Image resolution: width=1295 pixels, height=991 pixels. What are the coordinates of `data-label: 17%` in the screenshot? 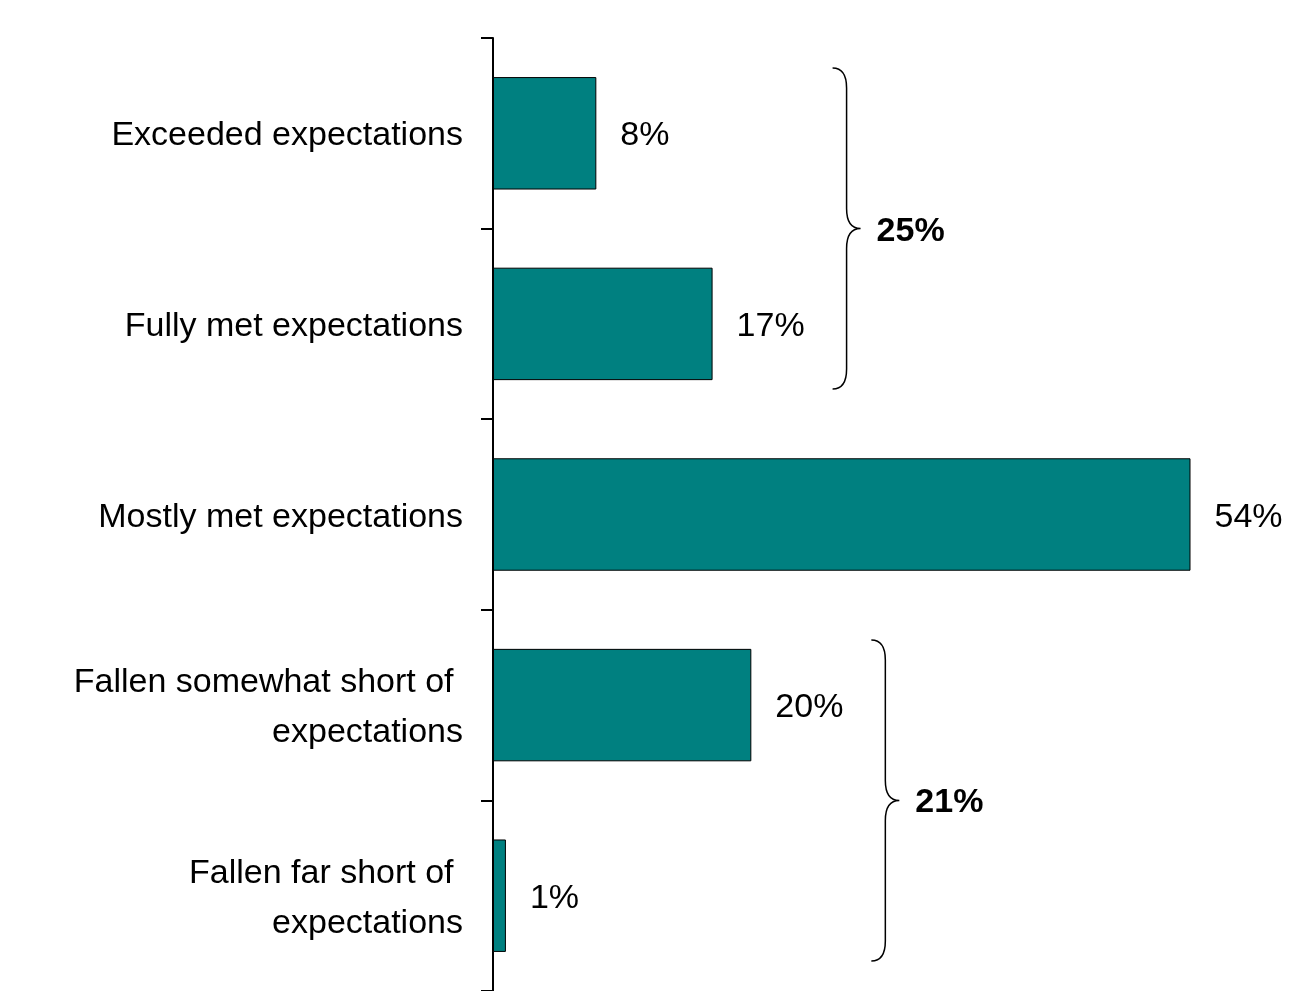 It's located at (770, 323).